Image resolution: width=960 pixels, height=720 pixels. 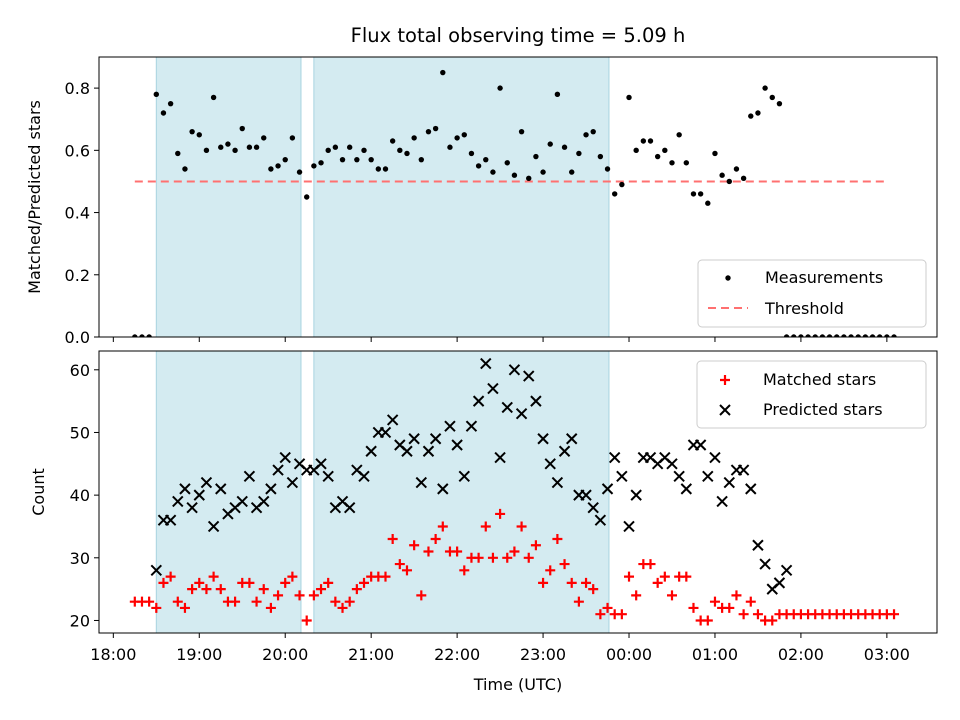 I want to click on legend-measurements-label: Measurements, so click(x=824, y=277).